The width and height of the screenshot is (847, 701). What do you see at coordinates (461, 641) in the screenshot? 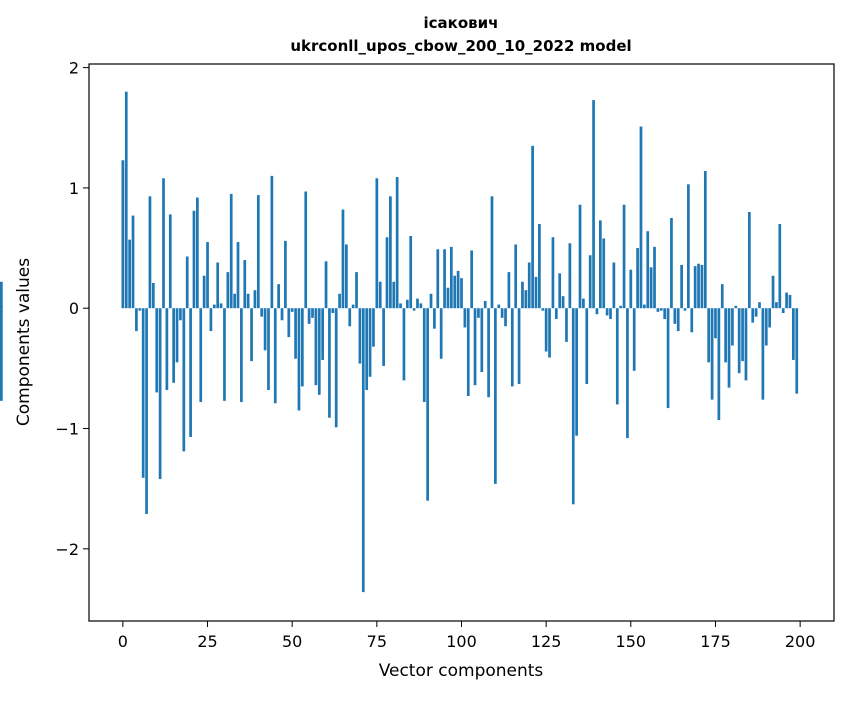
I see `x-tick-label: 100` at bounding box center [461, 641].